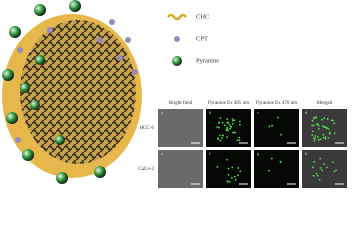 Image resolution: width=352 pixels, height=240 pixels. What do you see at coordinates (325, 103) in the screenshot?
I see `column-header: Merged` at bounding box center [325, 103].